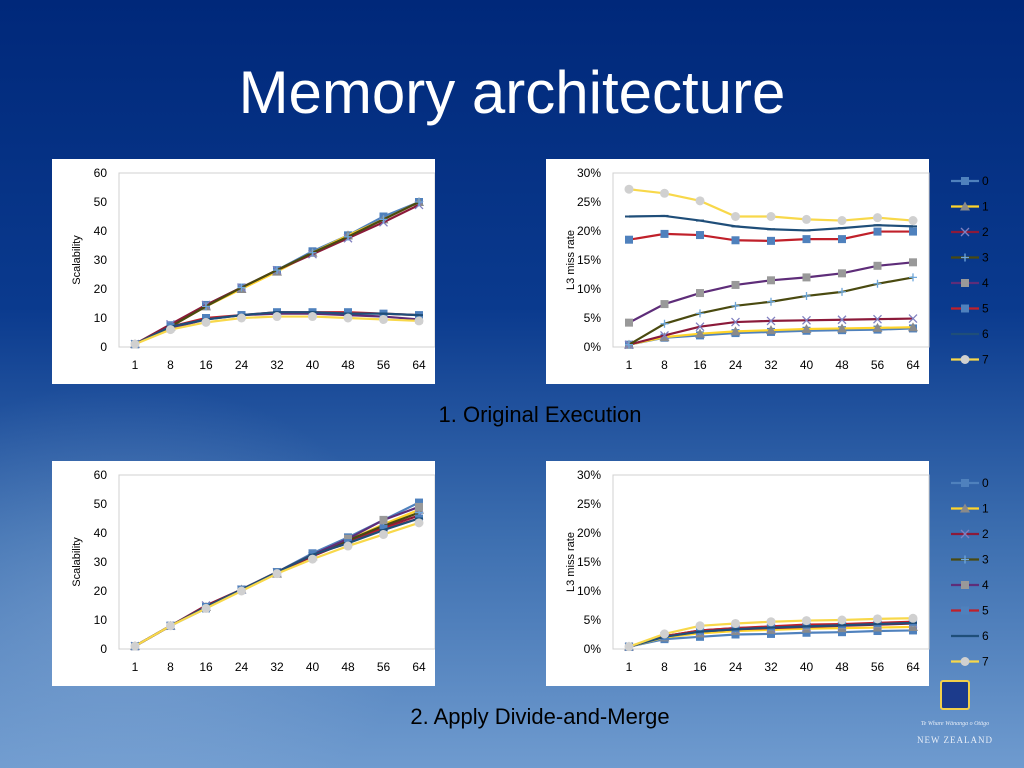  Describe the element at coordinates (277, 581) in the screenshot. I see `series-line` at that location.